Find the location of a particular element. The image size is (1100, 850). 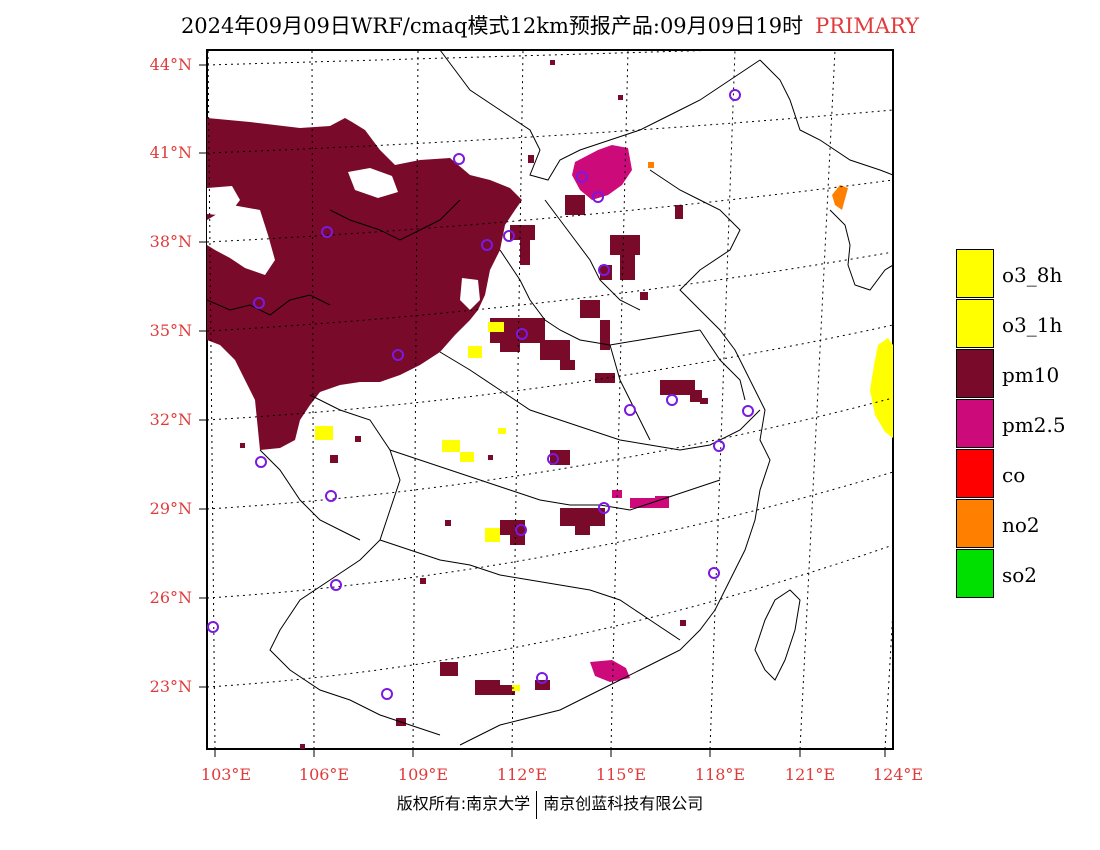

title-tag: PRIMARY is located at coordinates (867, 26).